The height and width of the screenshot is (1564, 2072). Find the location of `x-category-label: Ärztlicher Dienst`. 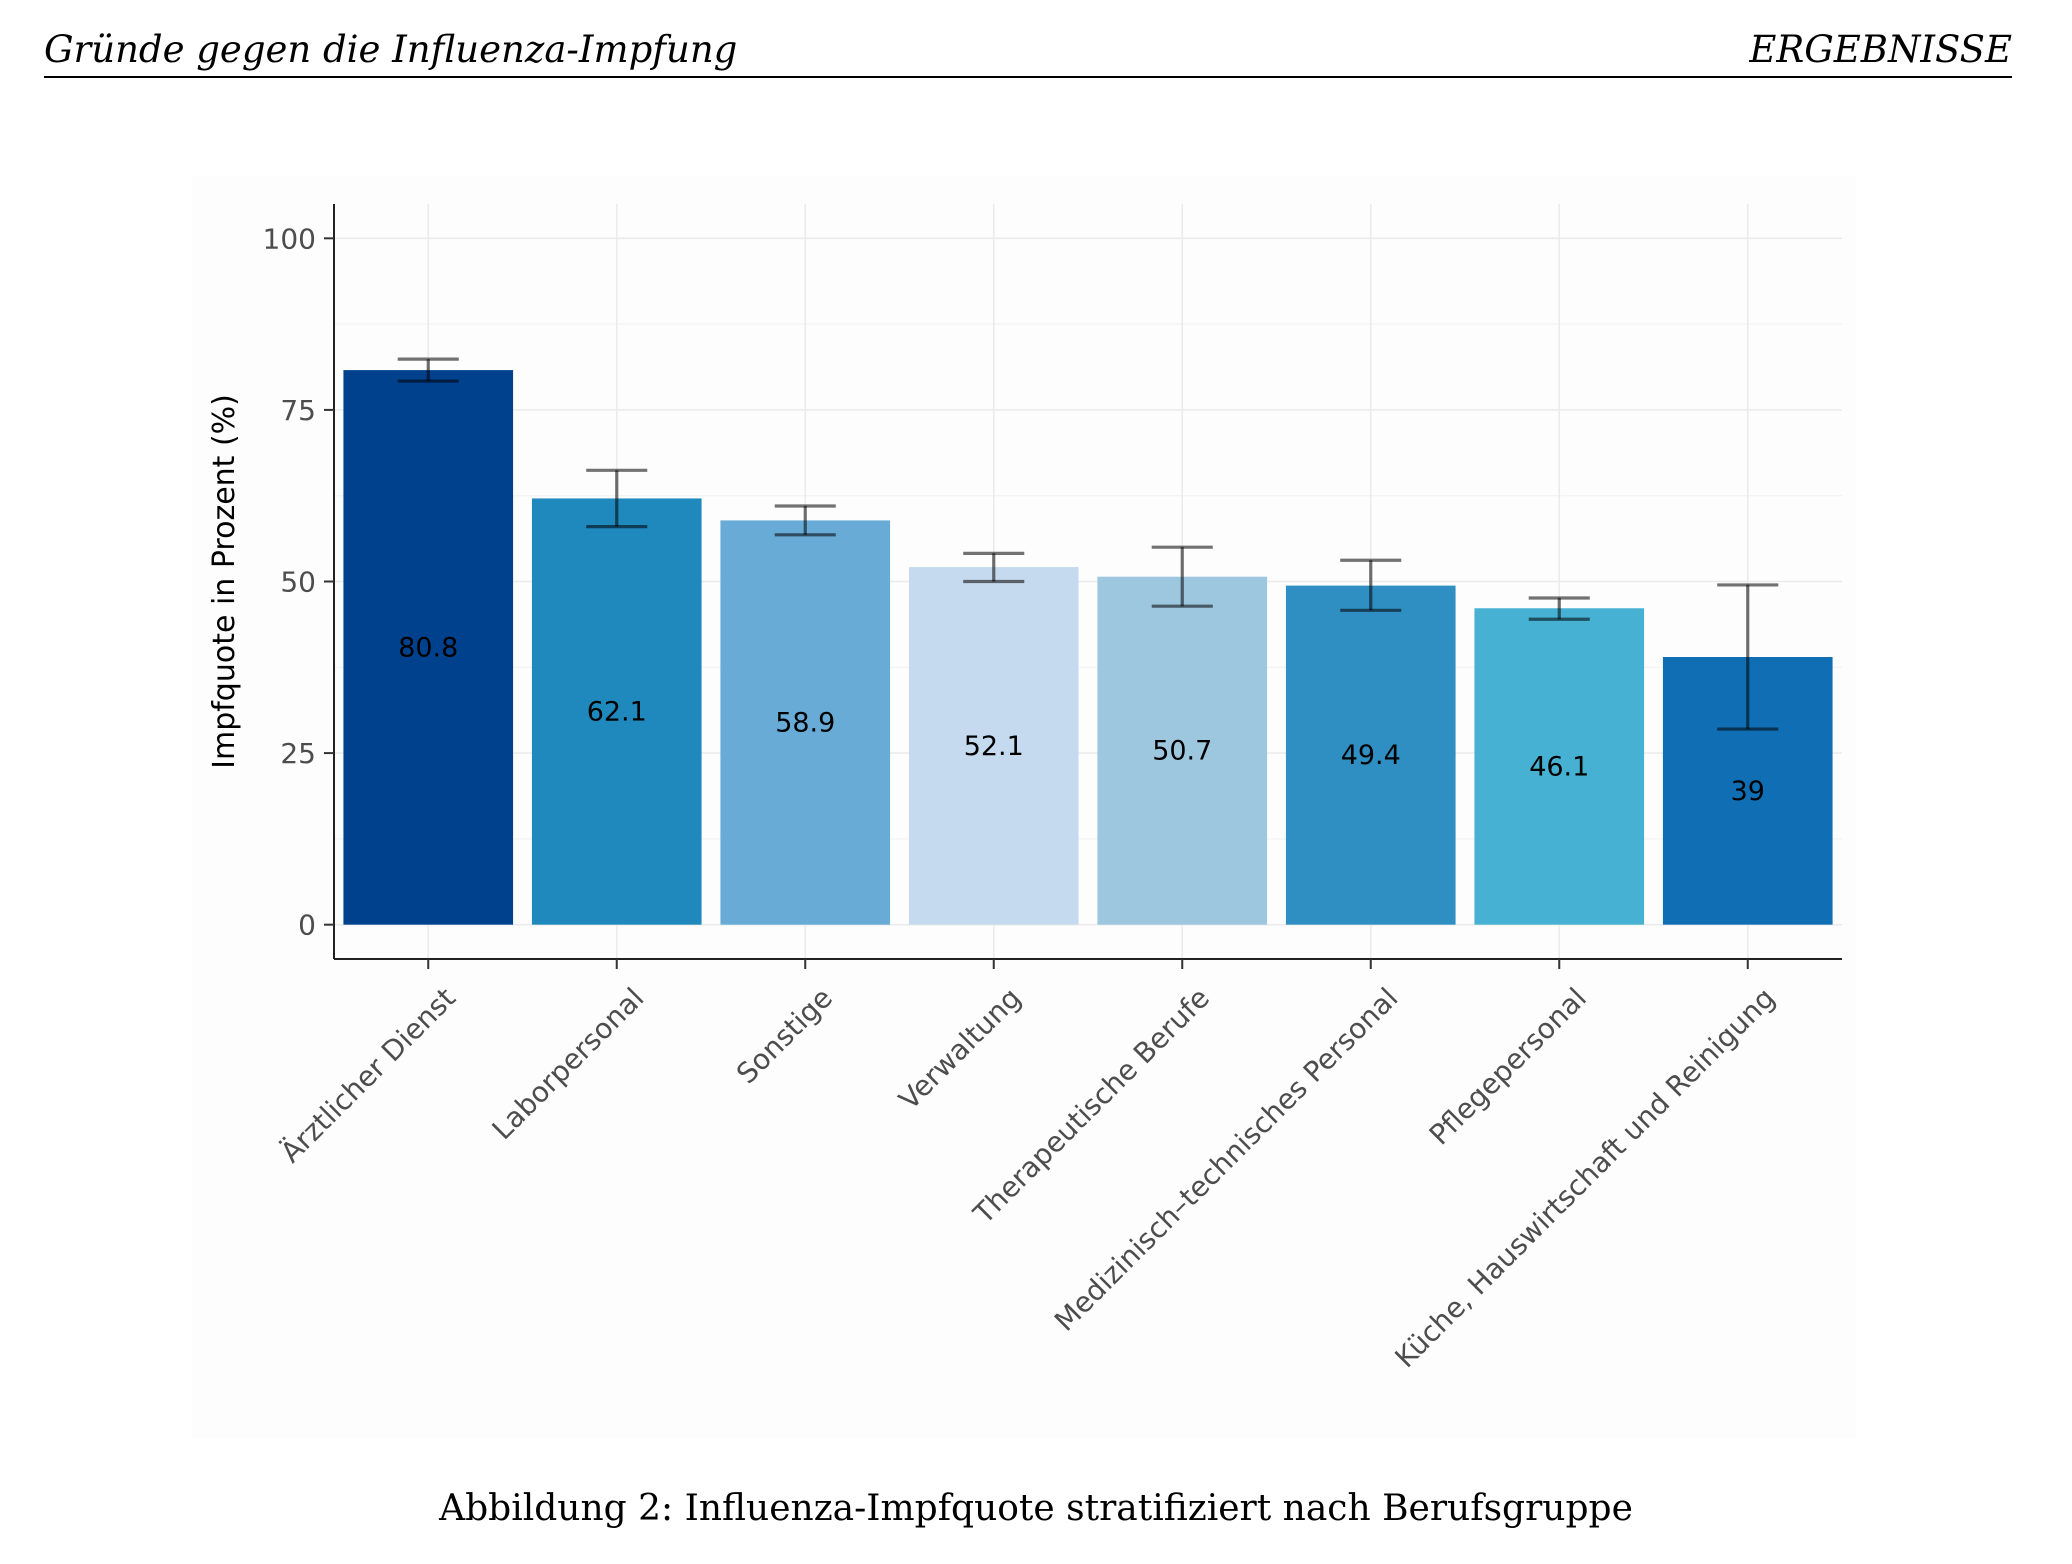

x-category-label: Ärztlicher Dienst is located at coordinates (368, 1075).